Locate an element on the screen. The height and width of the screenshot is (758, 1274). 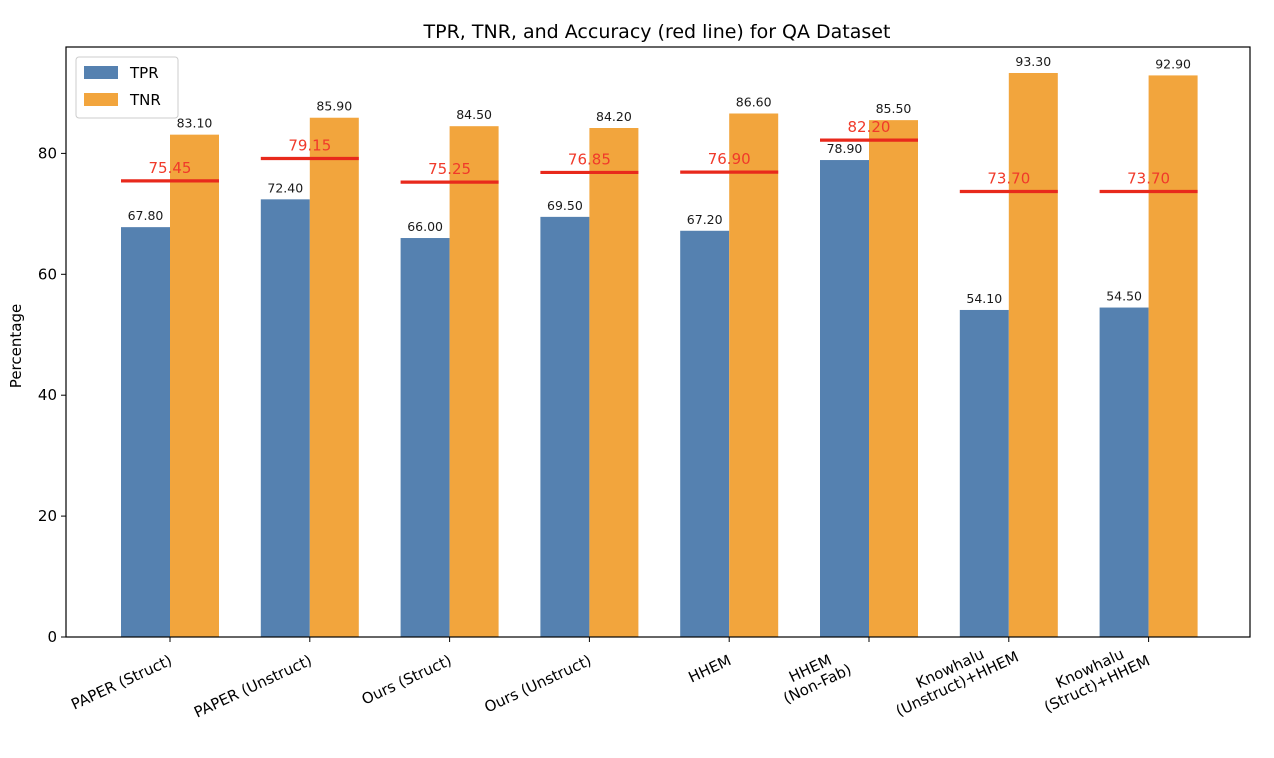
tpr-value-label: 78.90 is located at coordinates (845, 148).